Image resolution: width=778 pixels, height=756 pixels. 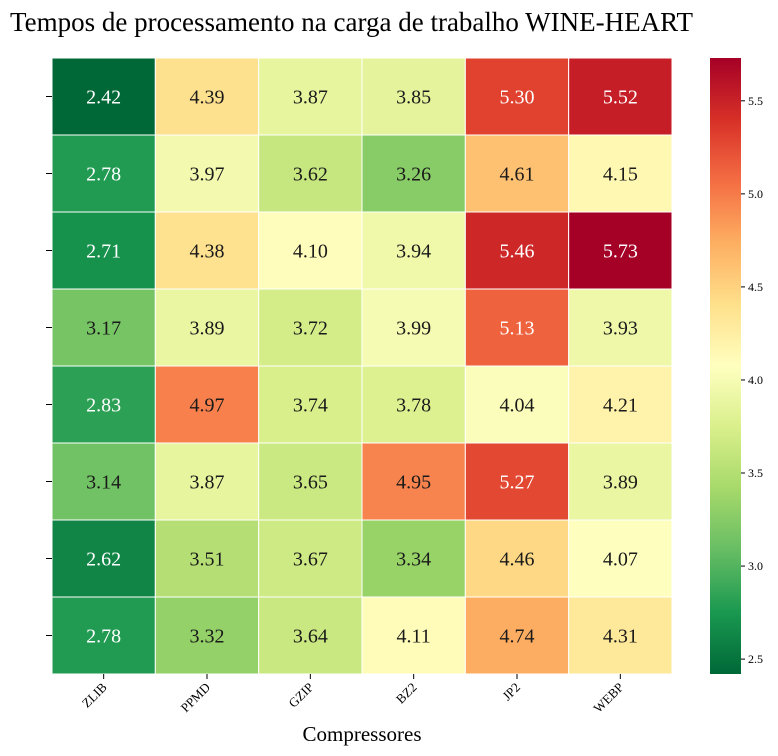 I want to click on x-tick-labels: ZLIB PPMD GZIP BZ2 JP2 WEBP, so click(x=352, y=695).